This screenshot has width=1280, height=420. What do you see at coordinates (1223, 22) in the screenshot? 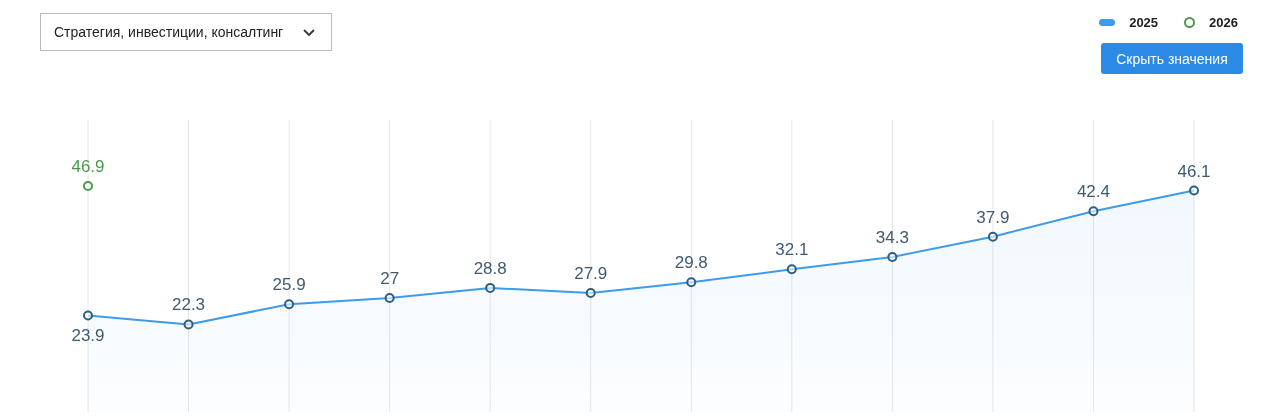
I see `legend-label: 2026` at bounding box center [1223, 22].